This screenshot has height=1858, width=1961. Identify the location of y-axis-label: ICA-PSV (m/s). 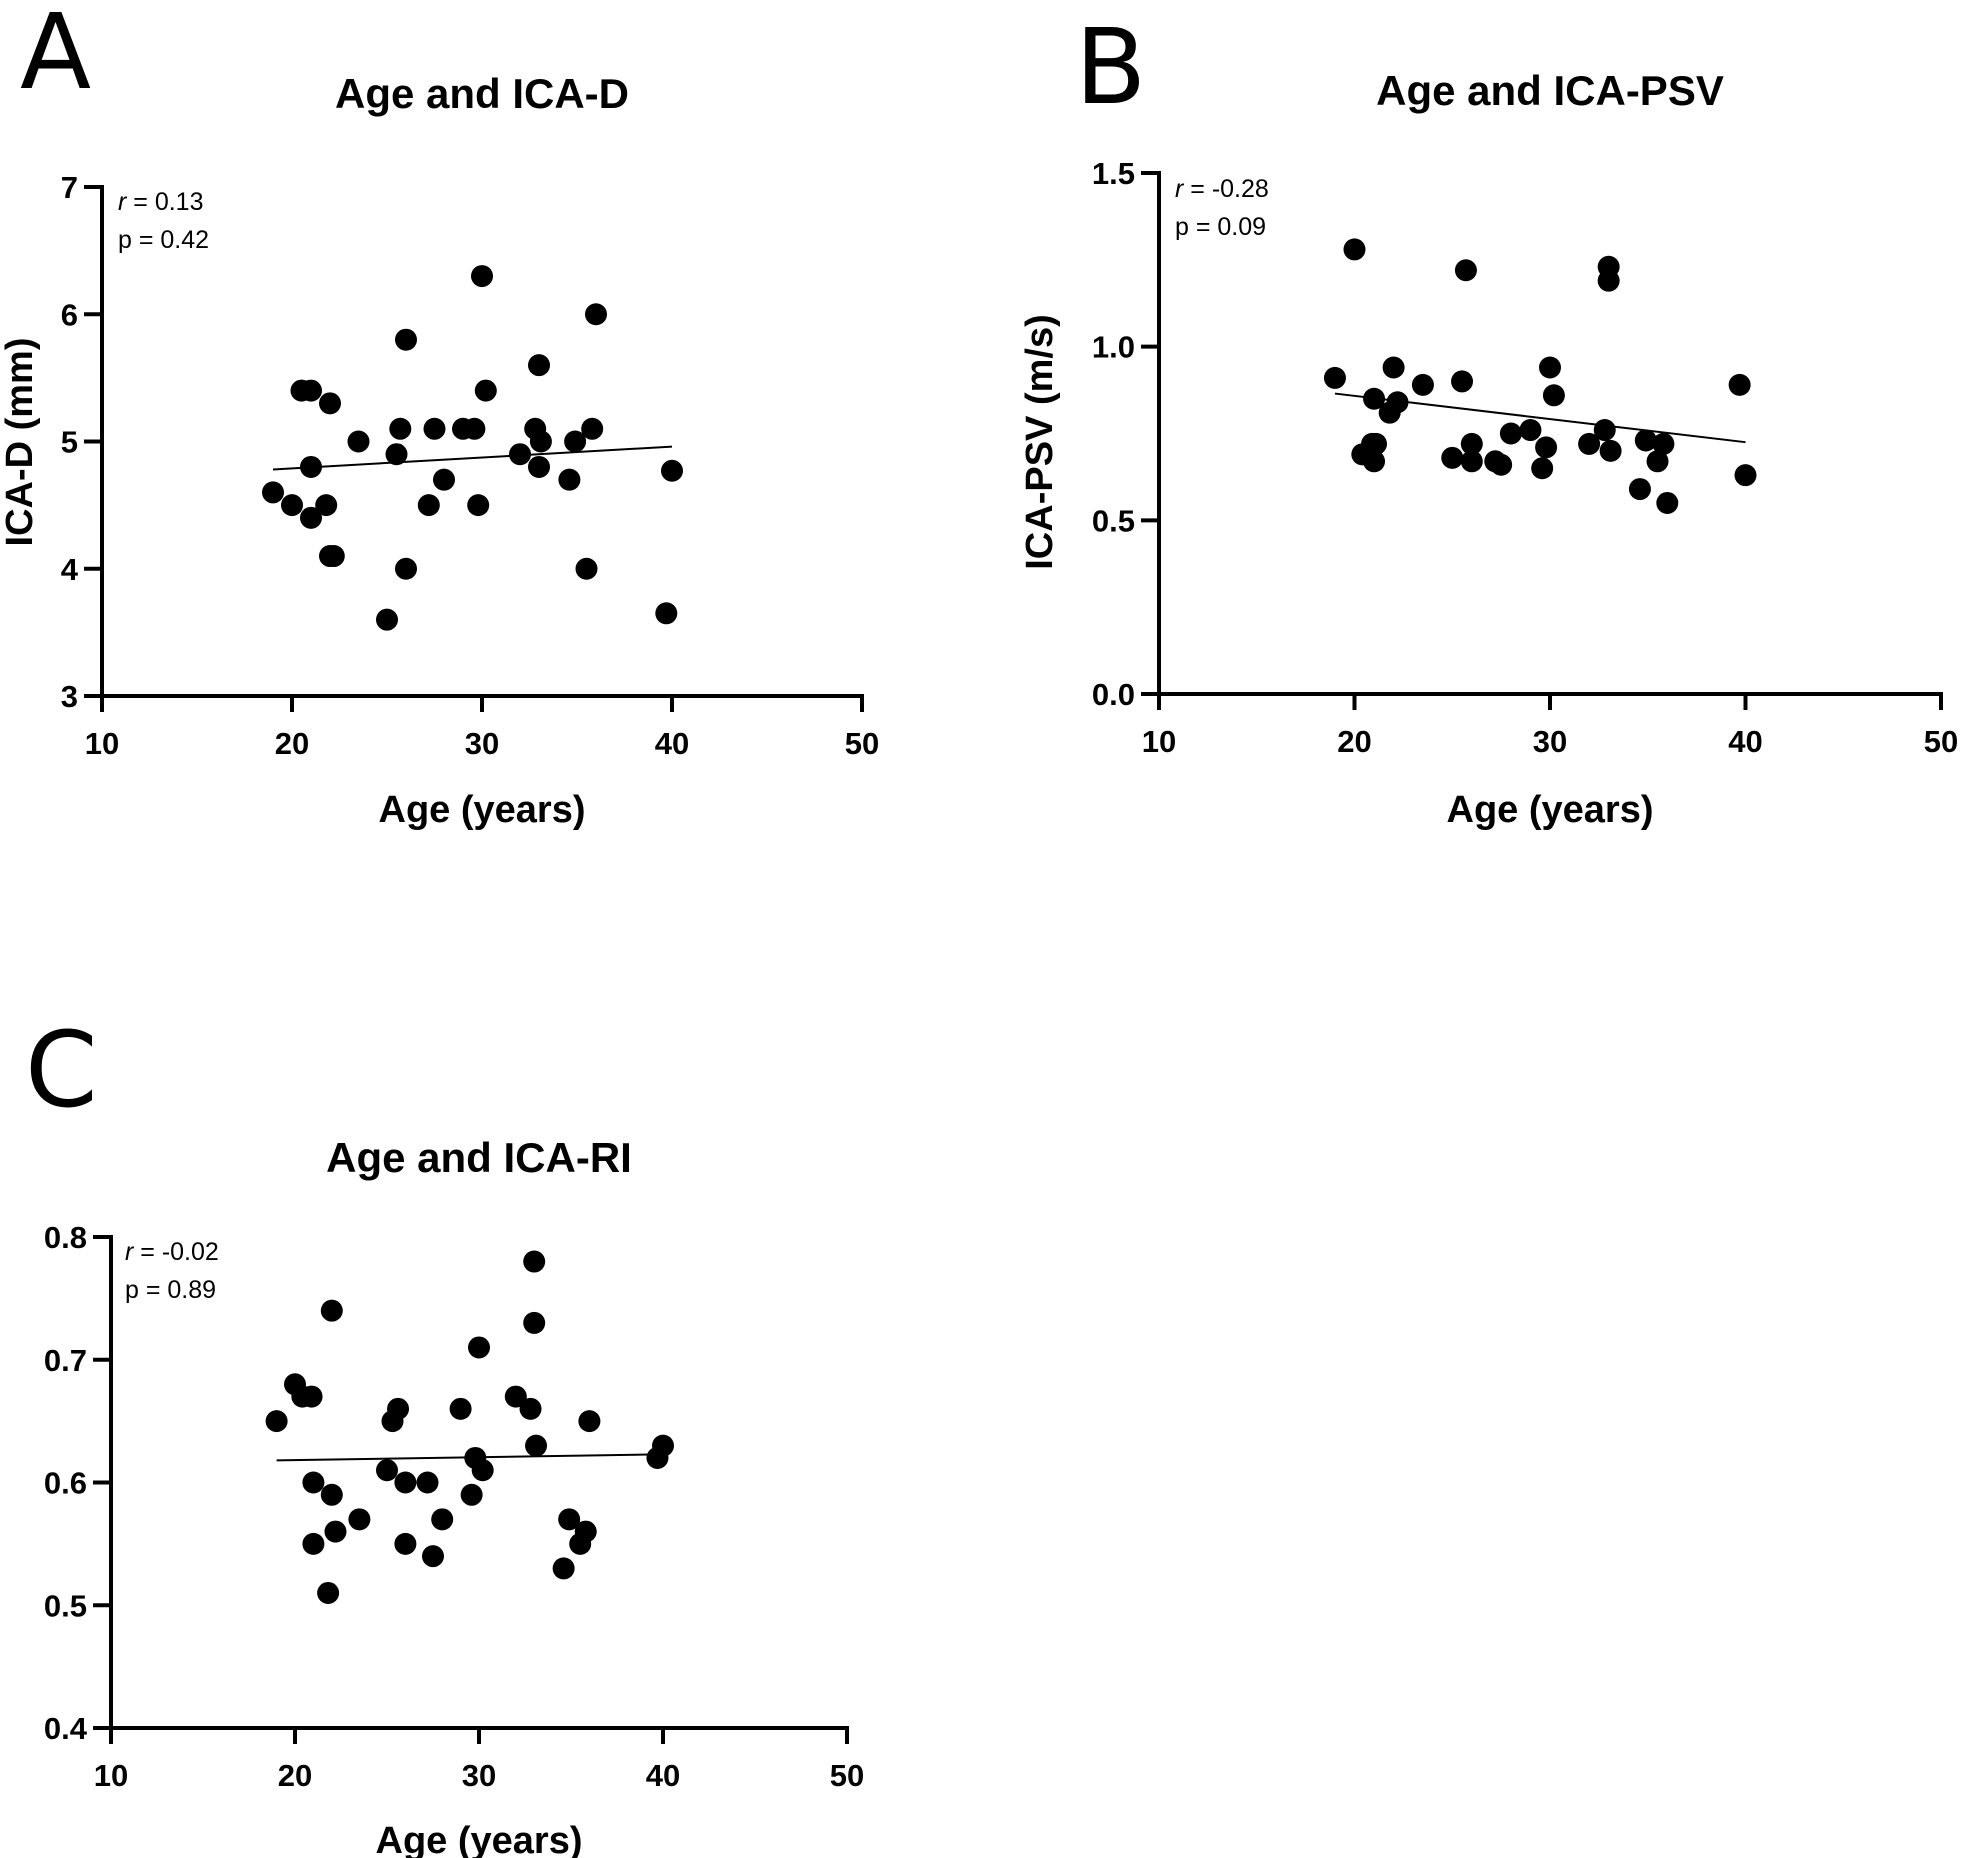
(1040, 441).